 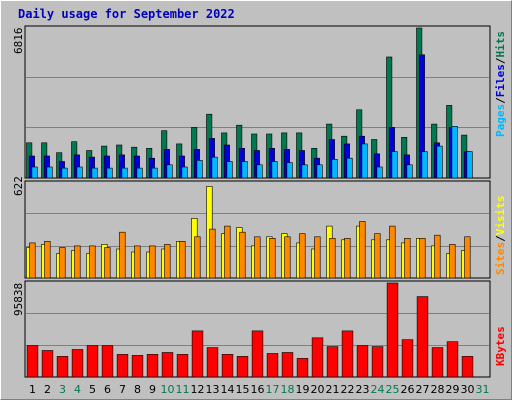 What do you see at coordinates (126, 14) in the screenshot?
I see `chart-title: Daily usage for September 2022` at bounding box center [126, 14].